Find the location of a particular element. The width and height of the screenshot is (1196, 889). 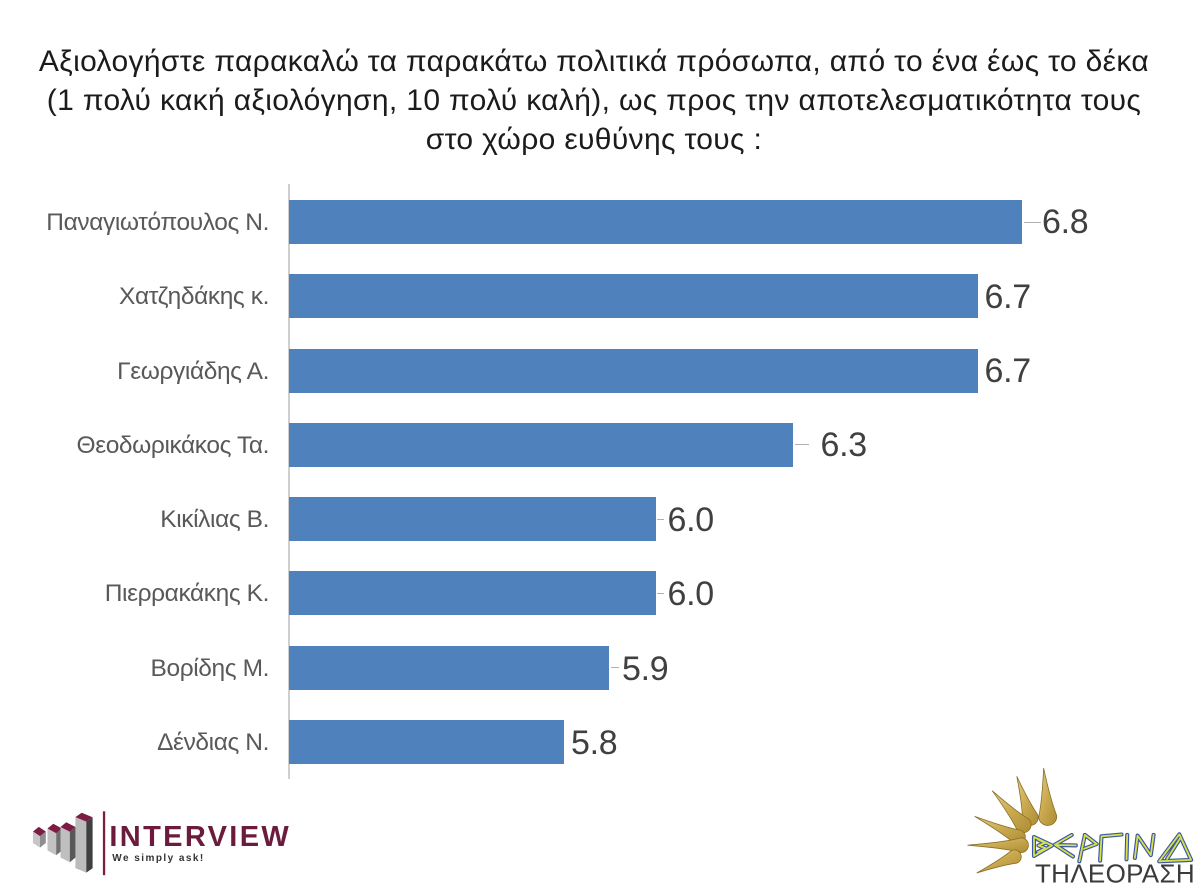

svg-text: ΤΗΛΕΟΡΑΣΗ is located at coordinates (1115, 874).